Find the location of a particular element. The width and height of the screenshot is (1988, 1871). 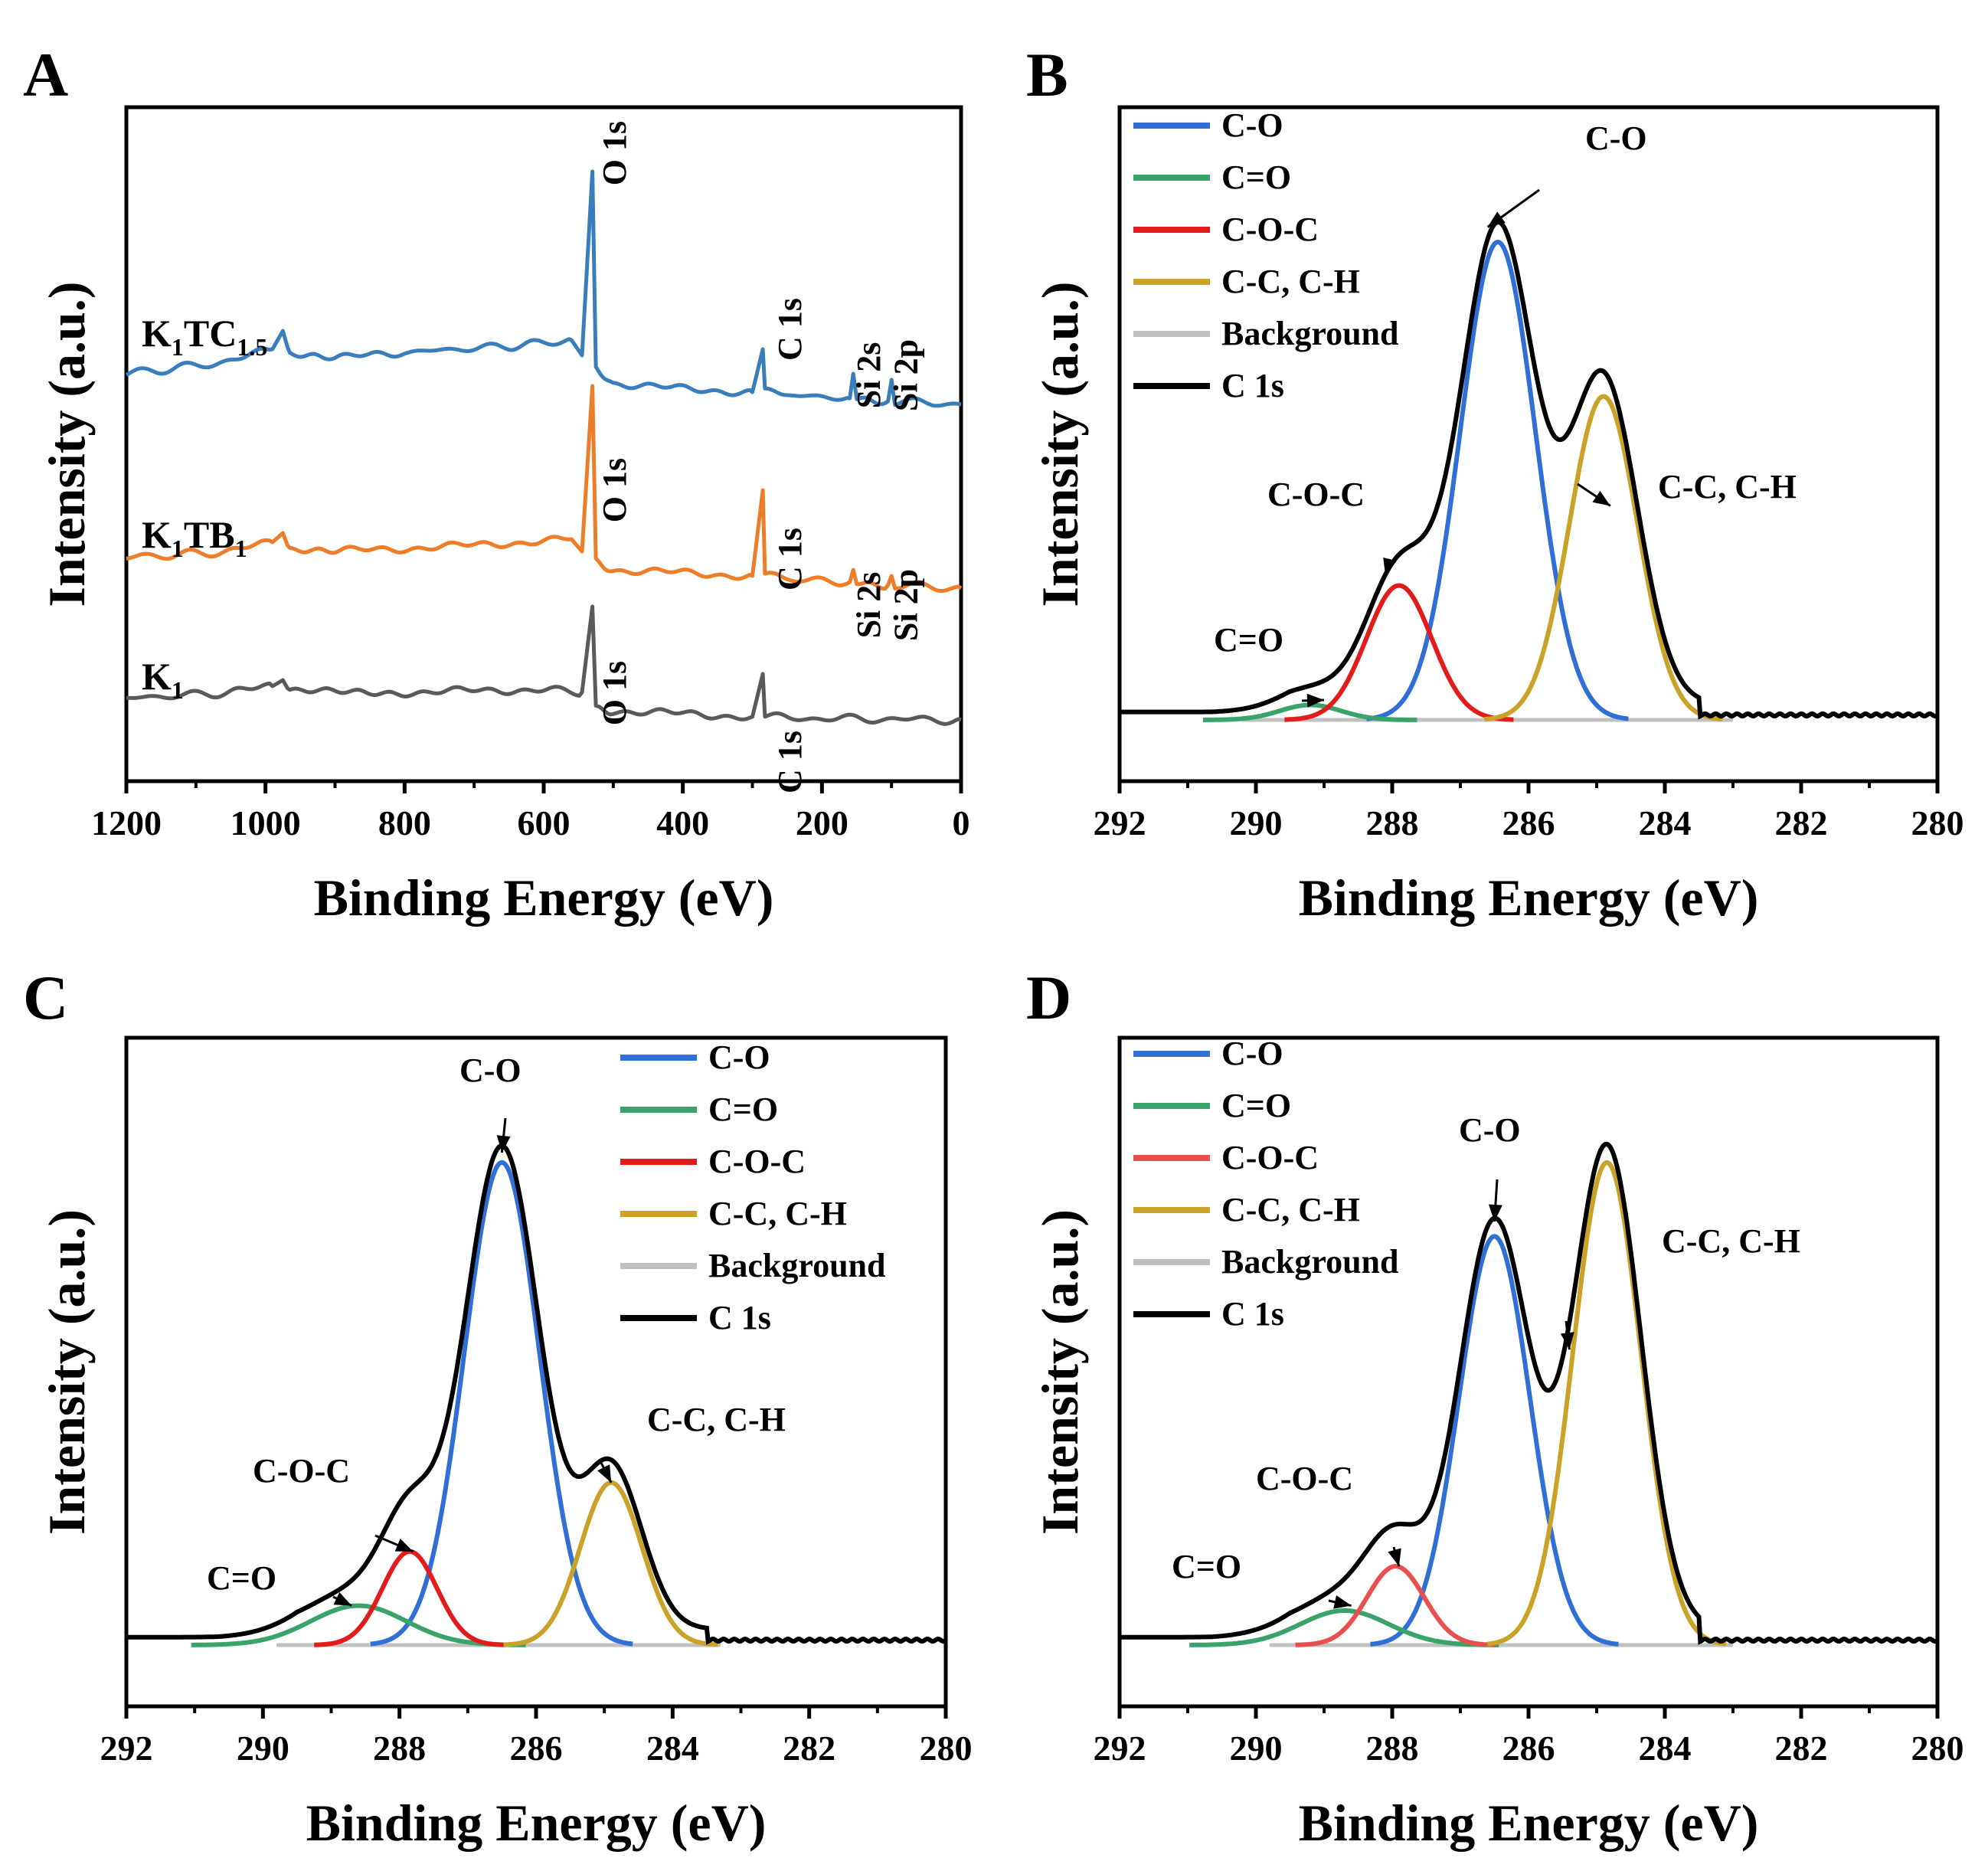

series-label: K1TC1.5 is located at coordinates (205, 337).